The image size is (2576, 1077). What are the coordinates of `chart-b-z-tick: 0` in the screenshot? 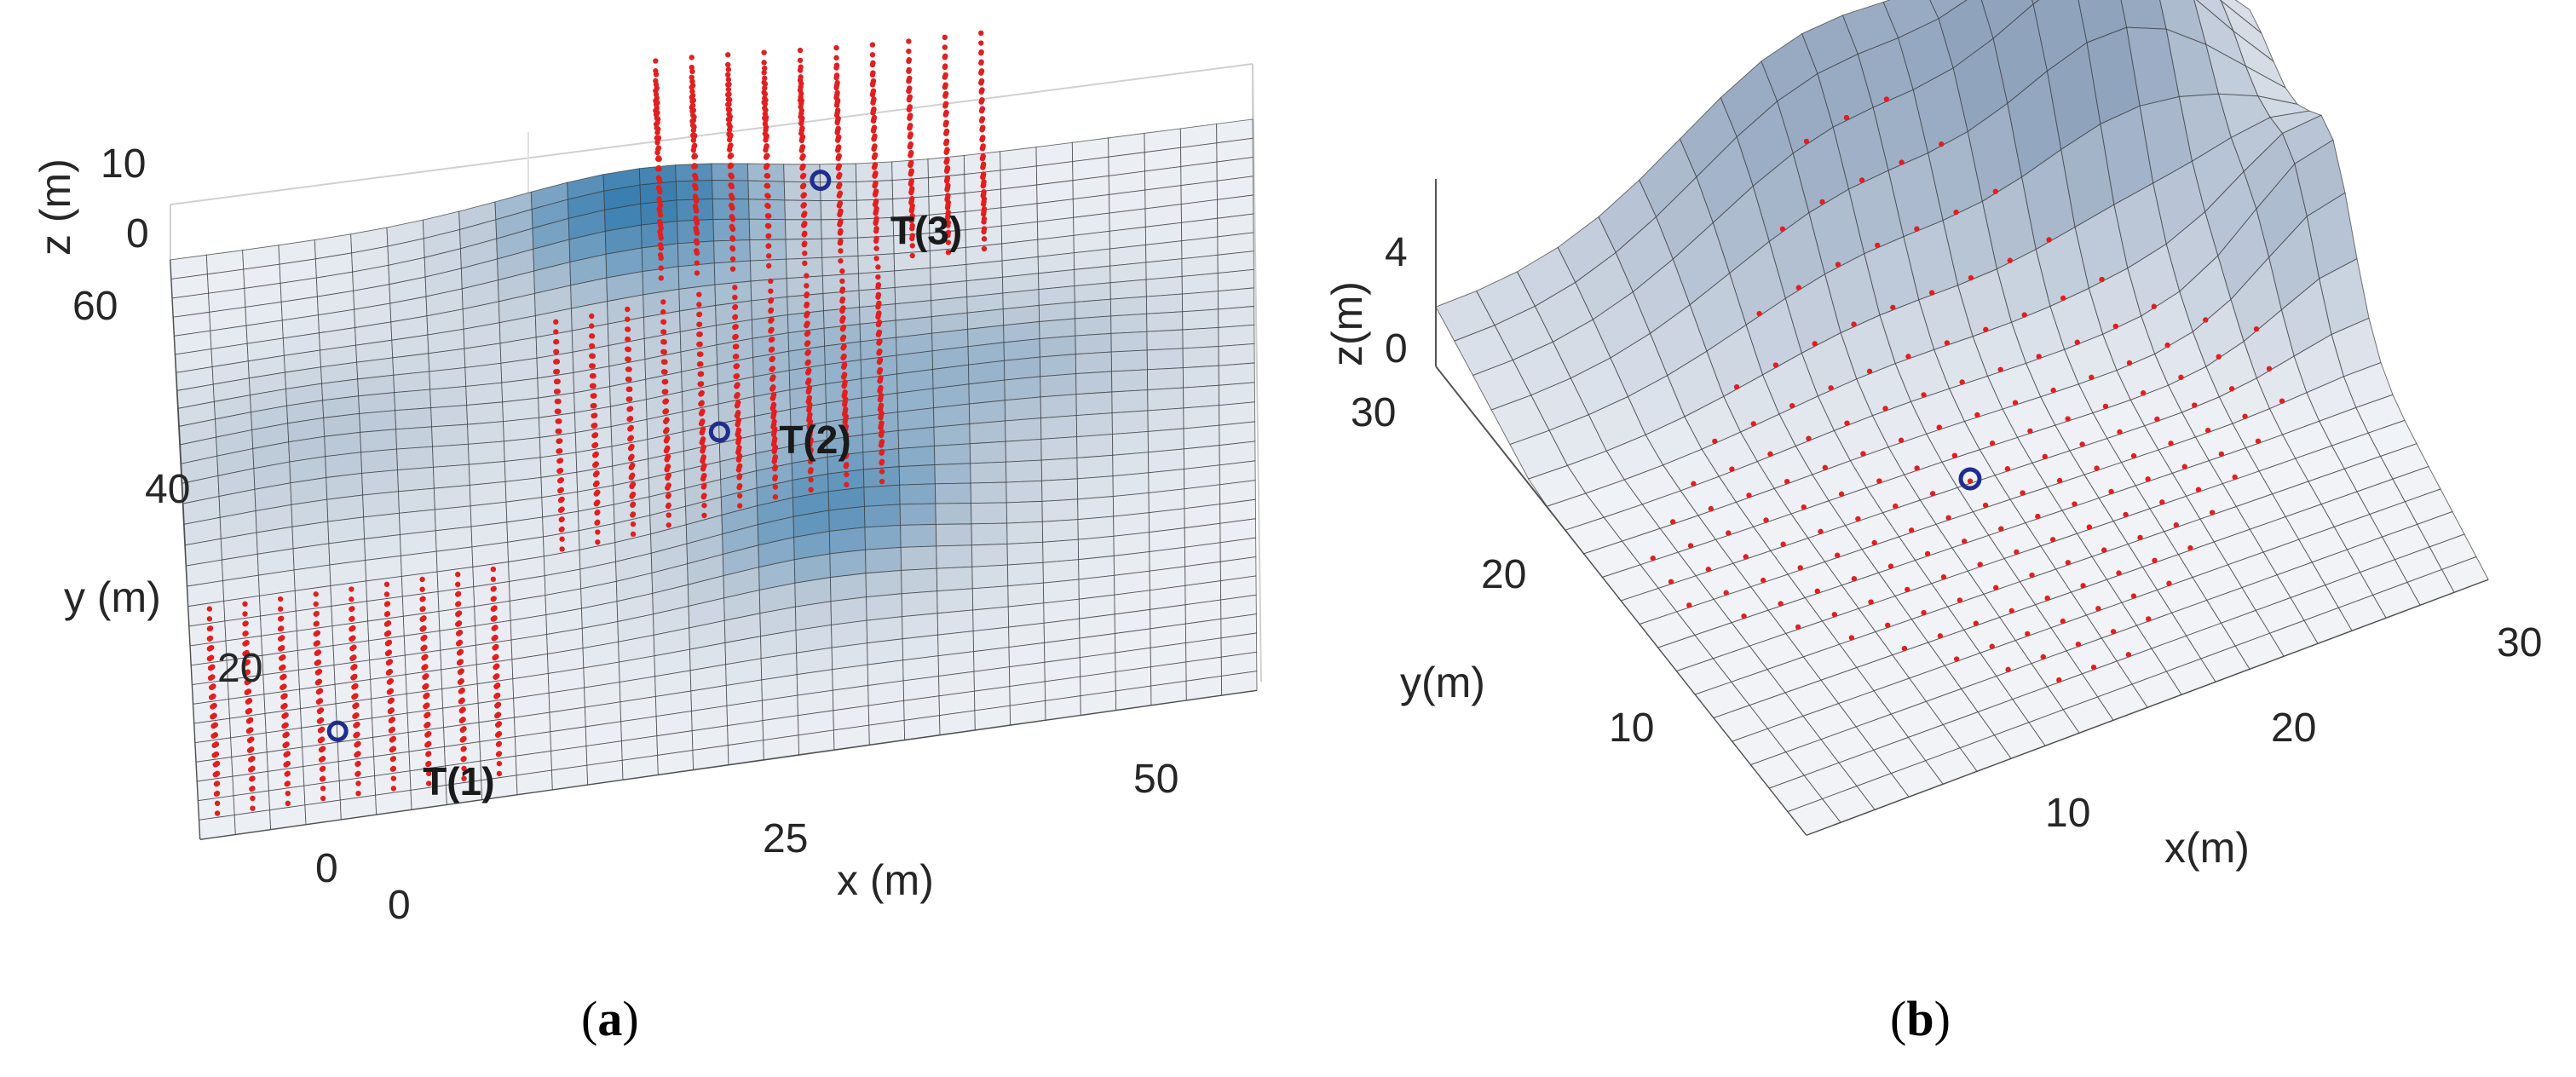 It's located at (1396, 348).